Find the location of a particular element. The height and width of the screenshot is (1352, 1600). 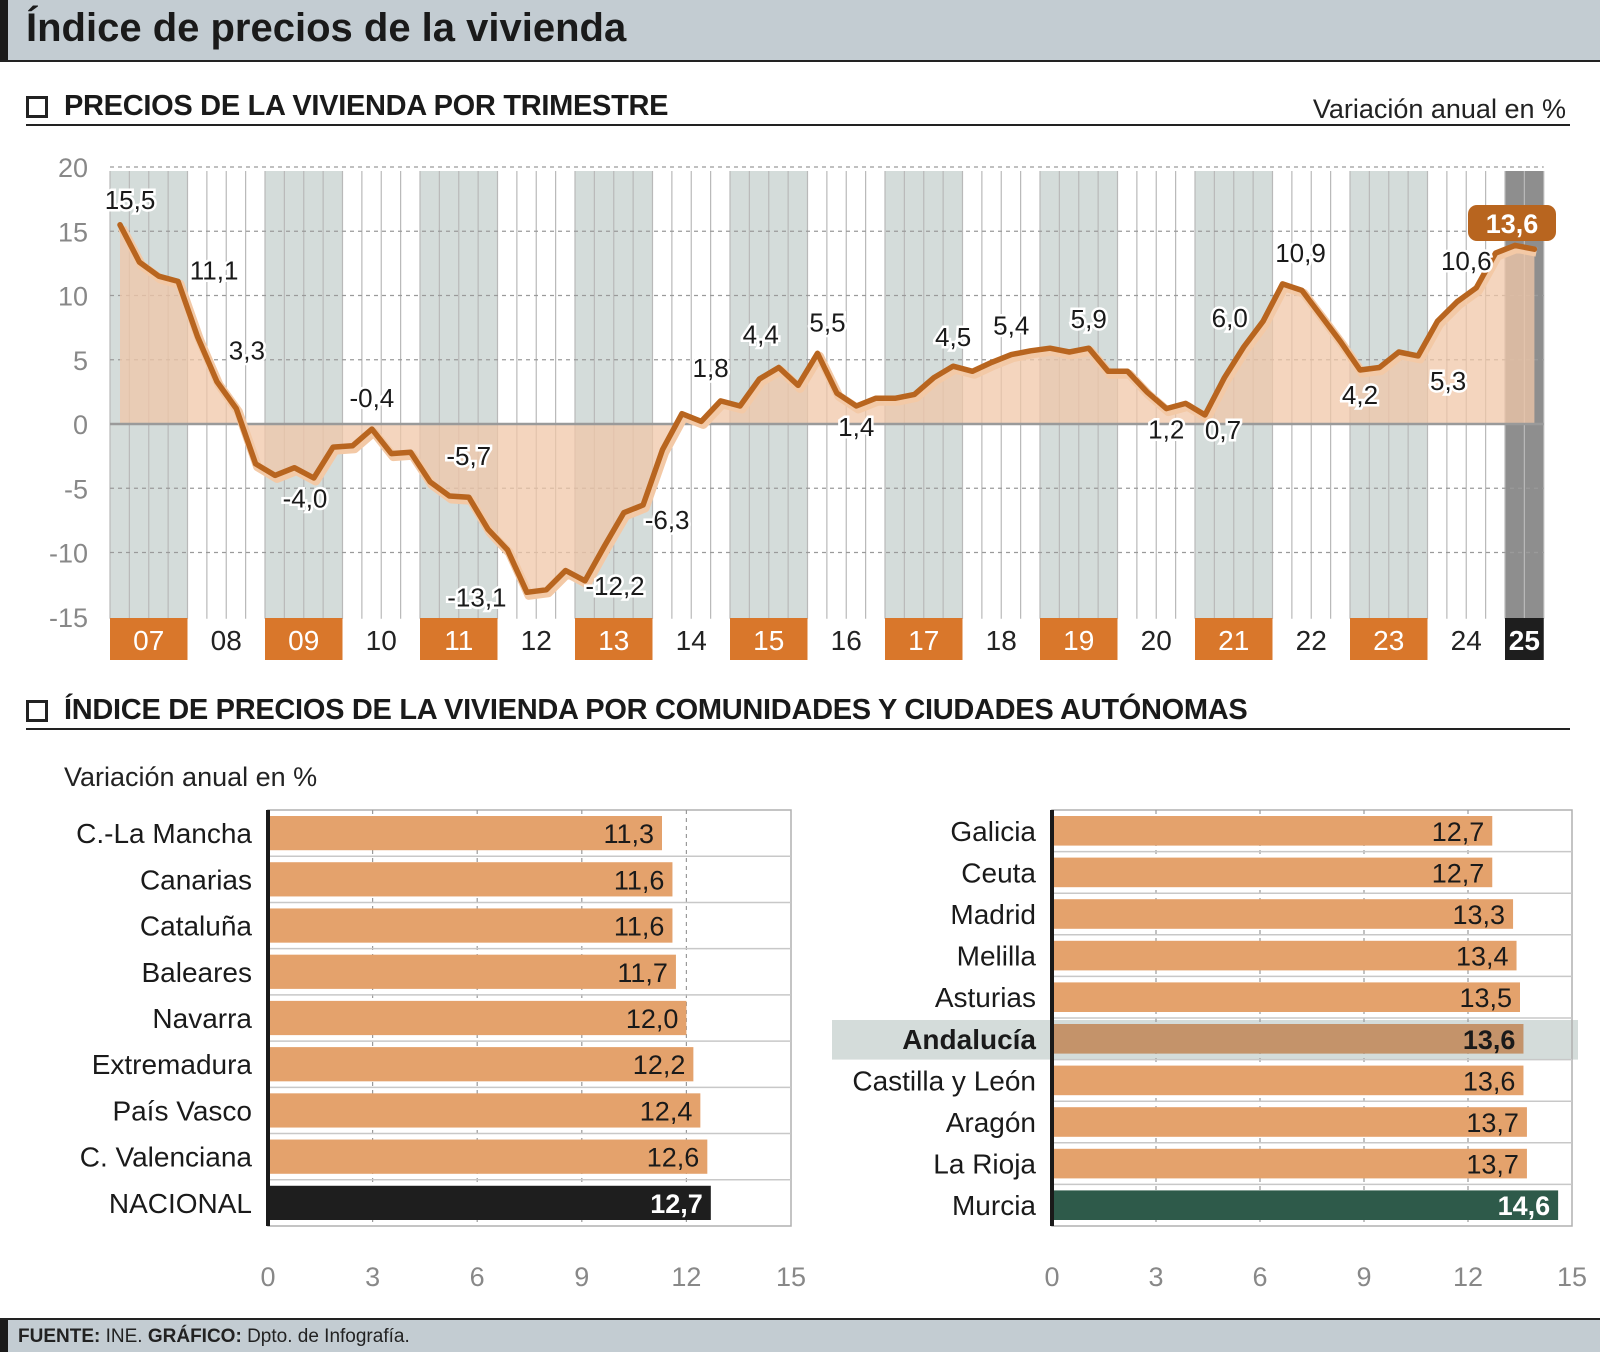

x-tick-label: 07 is located at coordinates (148, 640).